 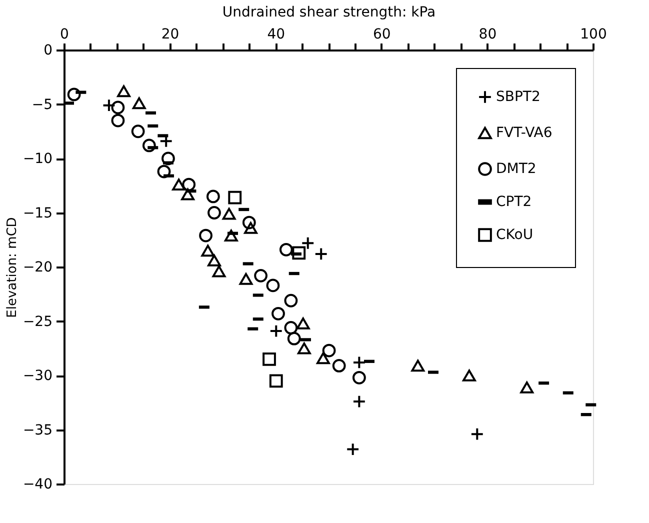 I want to click on y-tick-label: −10, so click(x=37, y=159).